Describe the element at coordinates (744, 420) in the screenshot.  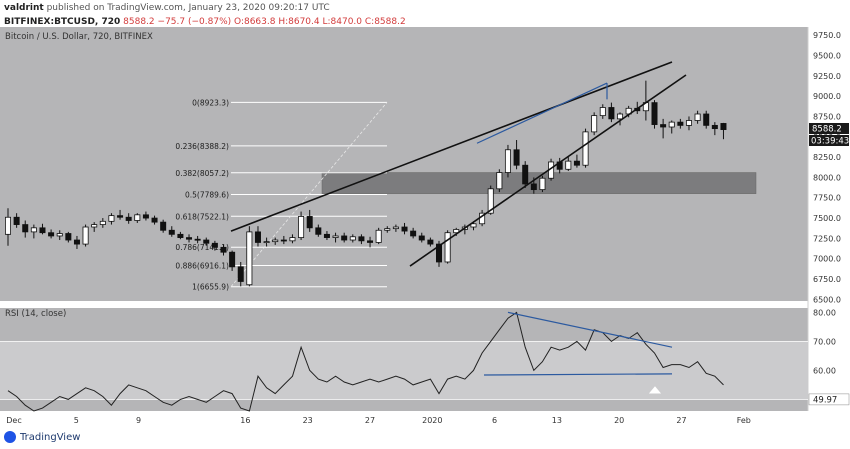
I see `time-tick-label: Feb` at that location.